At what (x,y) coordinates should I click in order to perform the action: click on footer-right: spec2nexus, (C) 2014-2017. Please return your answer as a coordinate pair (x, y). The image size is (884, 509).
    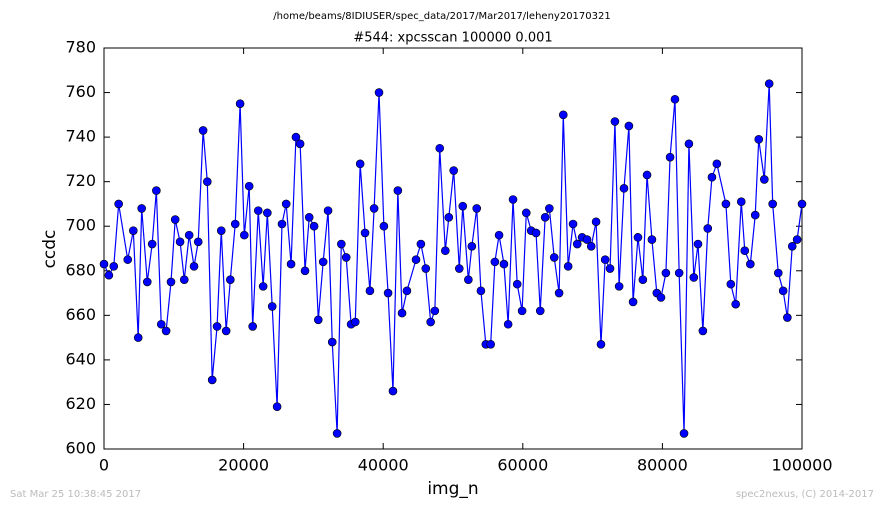
    Looking at the image, I should click on (805, 494).